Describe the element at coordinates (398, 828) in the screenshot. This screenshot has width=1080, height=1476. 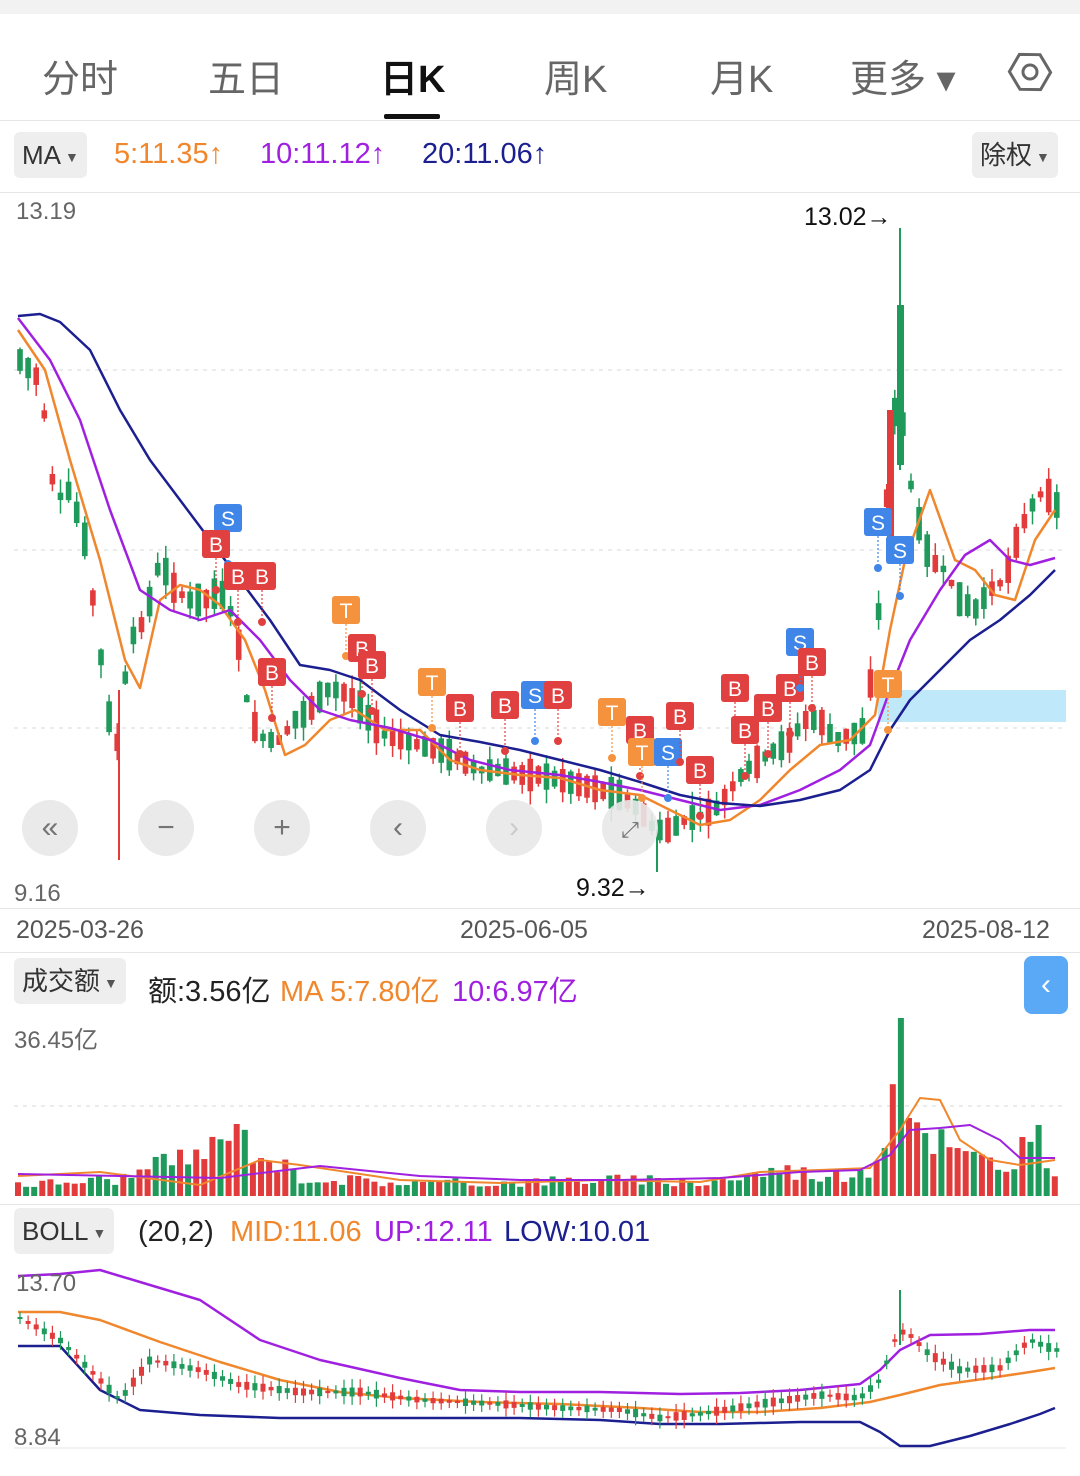
I see `previous-button: ‹` at that location.